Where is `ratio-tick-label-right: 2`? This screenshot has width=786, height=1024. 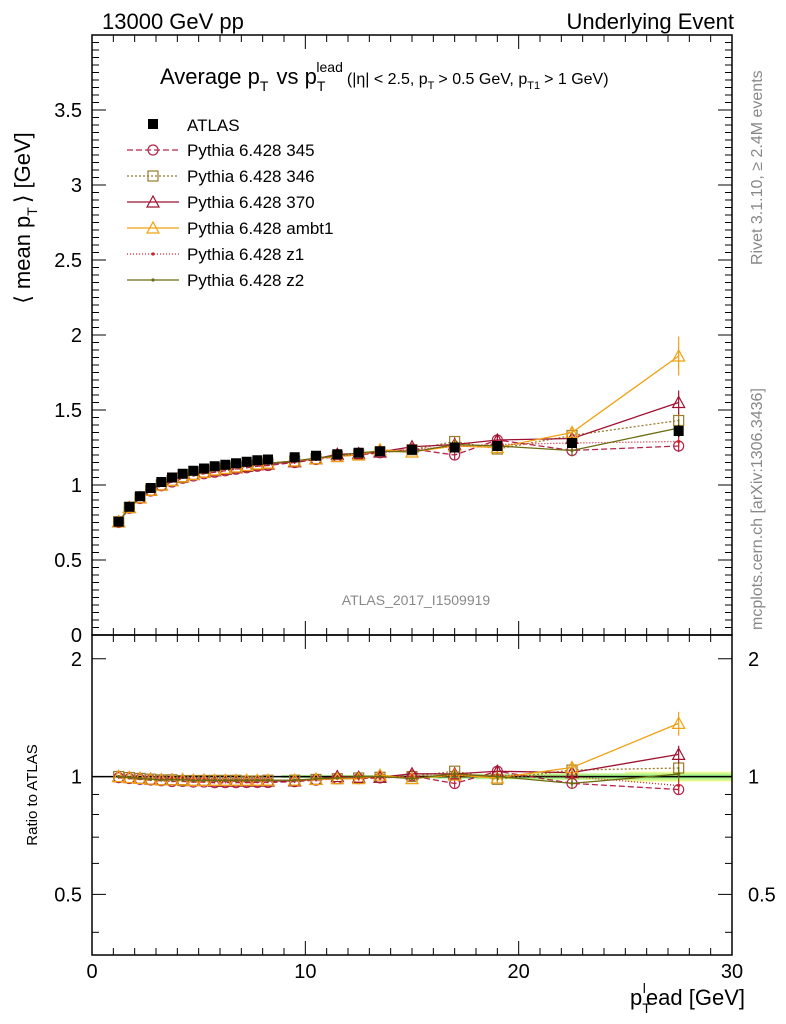
ratio-tick-label-right: 2 is located at coordinates (753, 660).